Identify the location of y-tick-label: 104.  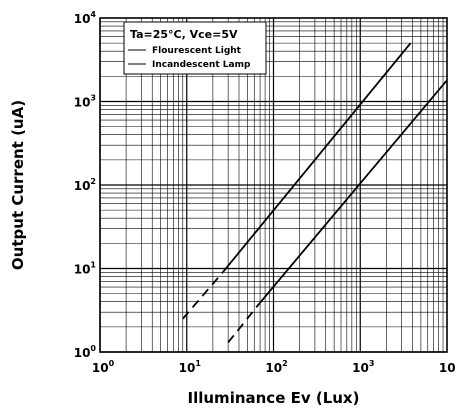
(85, 18).